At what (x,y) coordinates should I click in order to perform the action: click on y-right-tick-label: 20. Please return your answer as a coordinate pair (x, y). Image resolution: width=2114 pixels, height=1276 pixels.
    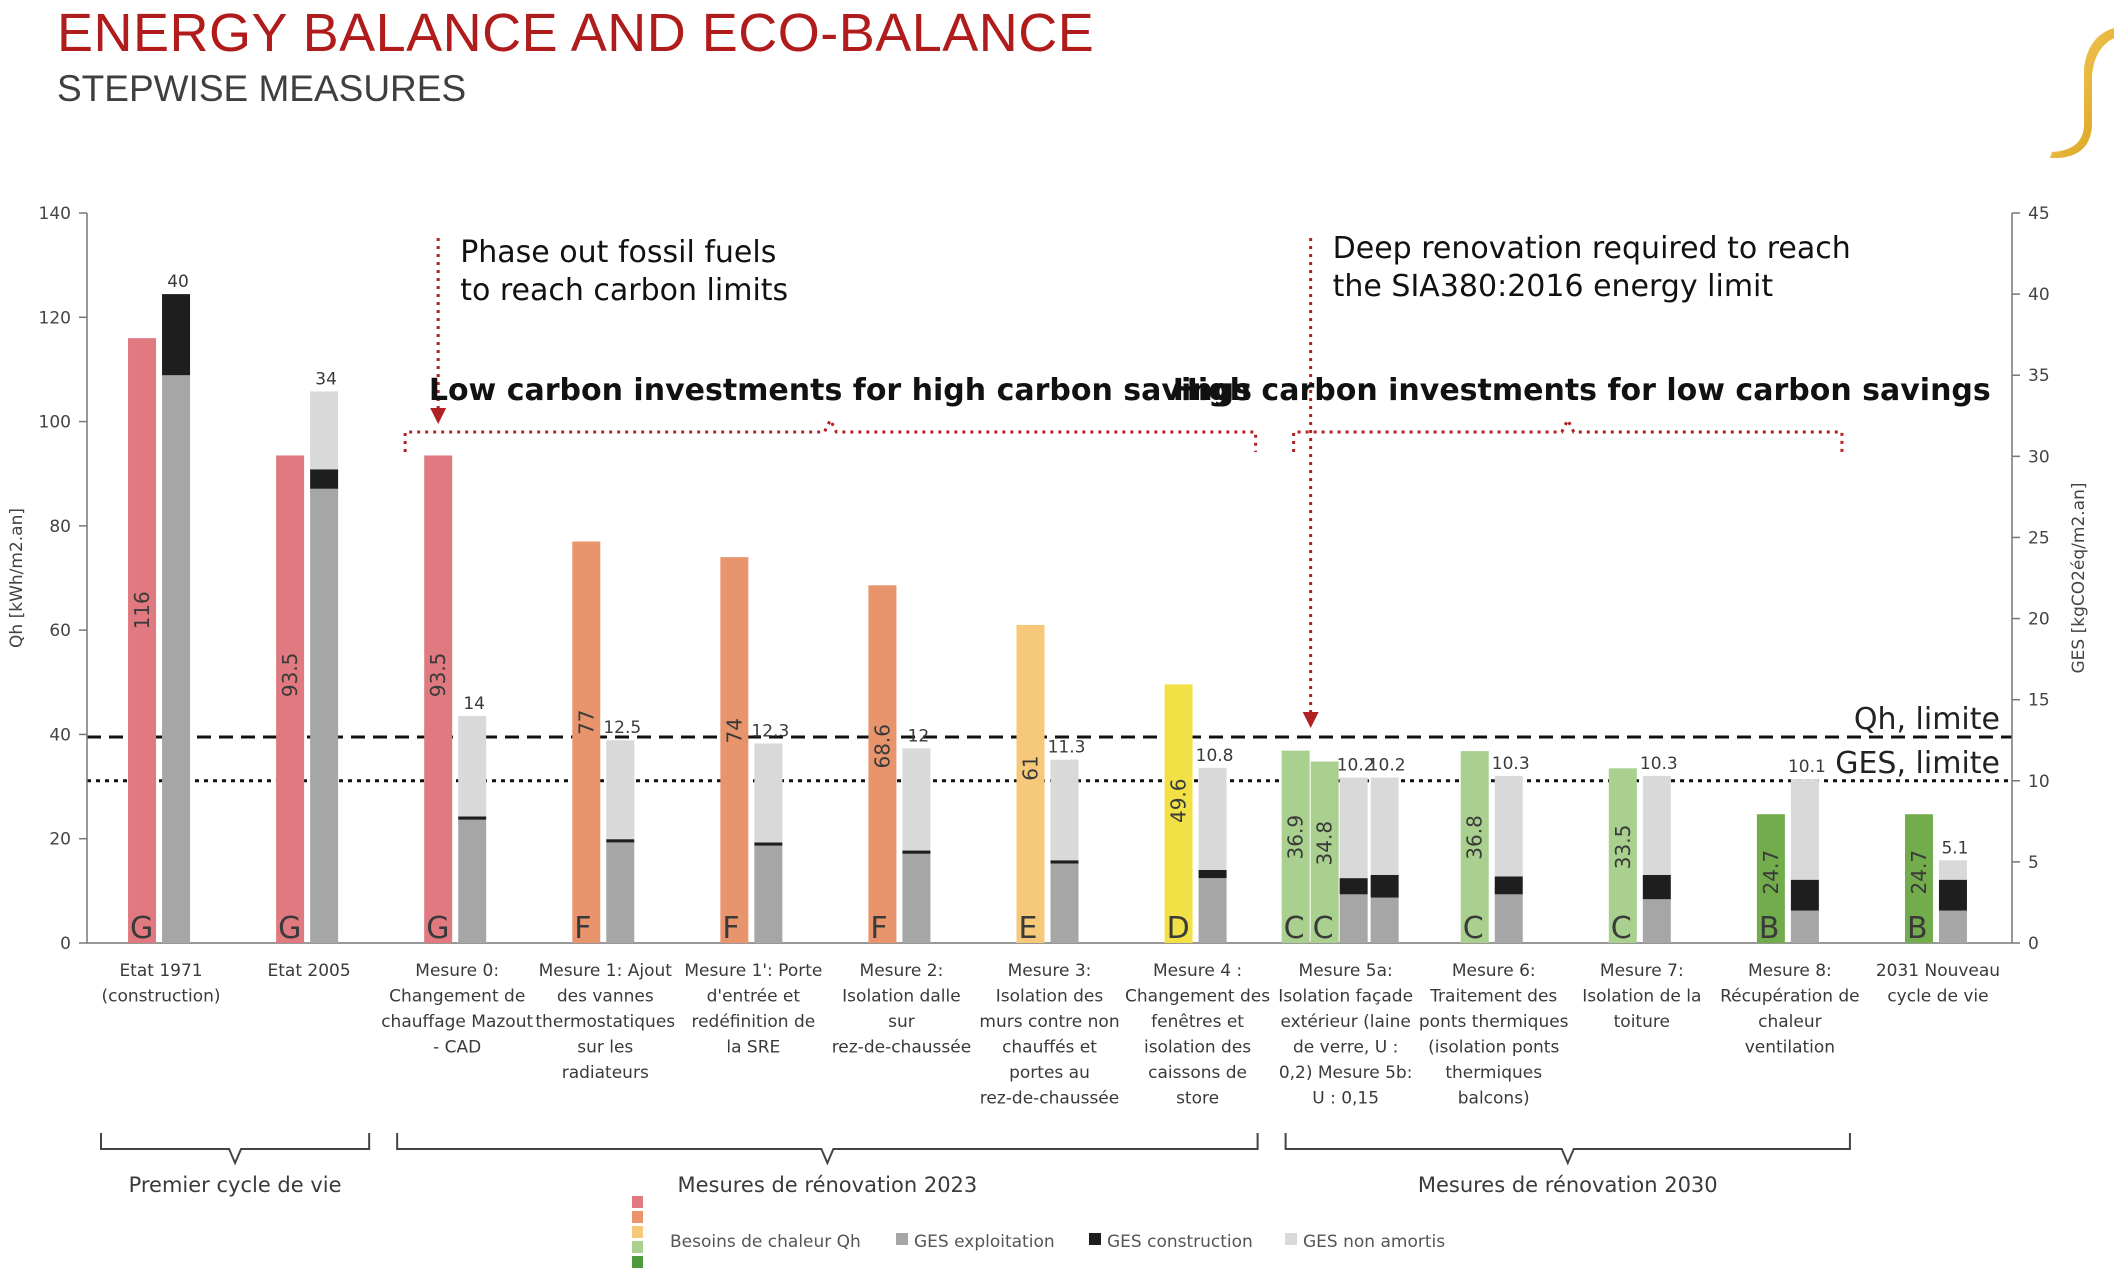
    Looking at the image, I should click on (2039, 620).